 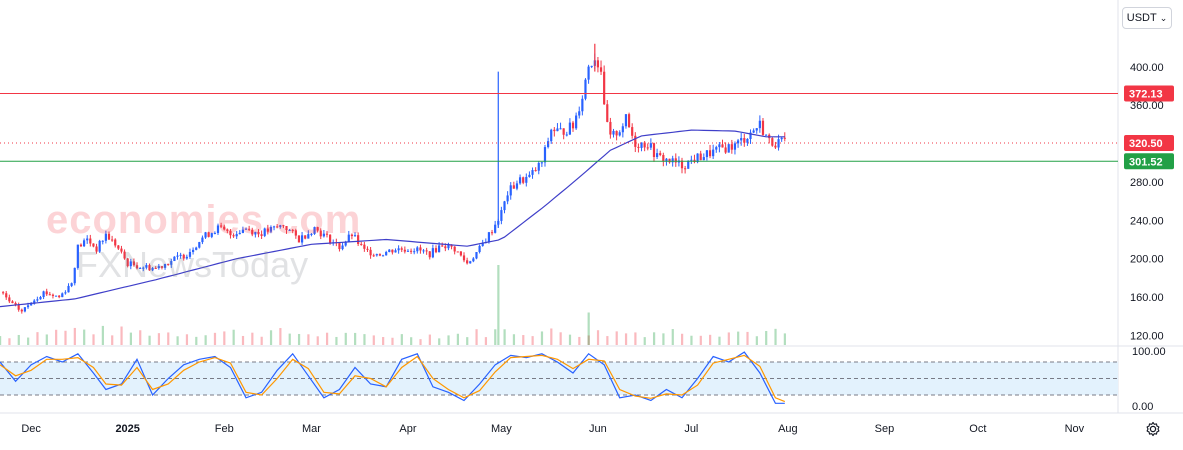 I want to click on chevron-down-icon: ⌄, so click(x=1163, y=17).